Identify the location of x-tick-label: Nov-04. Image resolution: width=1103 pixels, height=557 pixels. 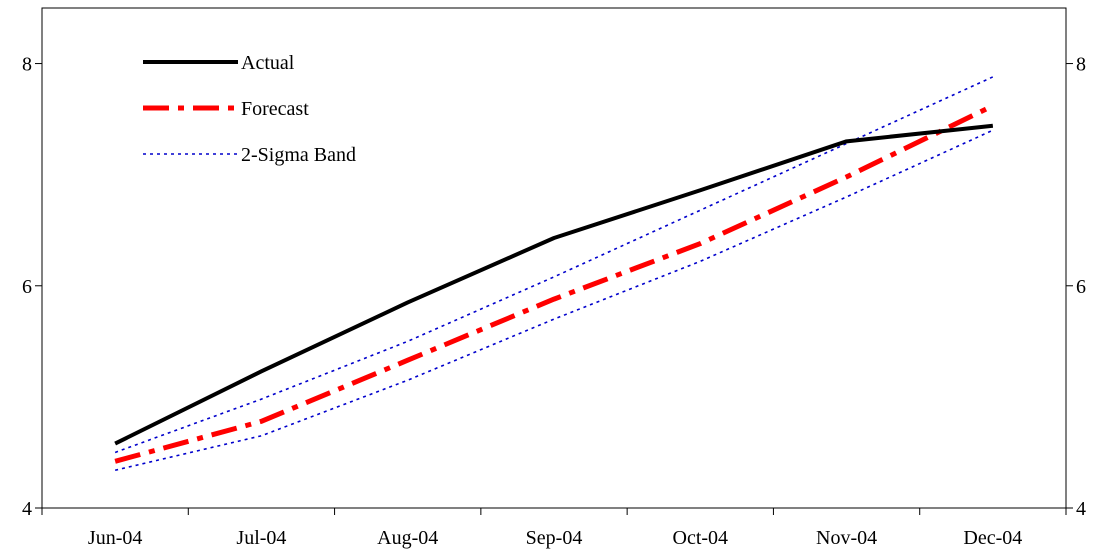
(846, 538).